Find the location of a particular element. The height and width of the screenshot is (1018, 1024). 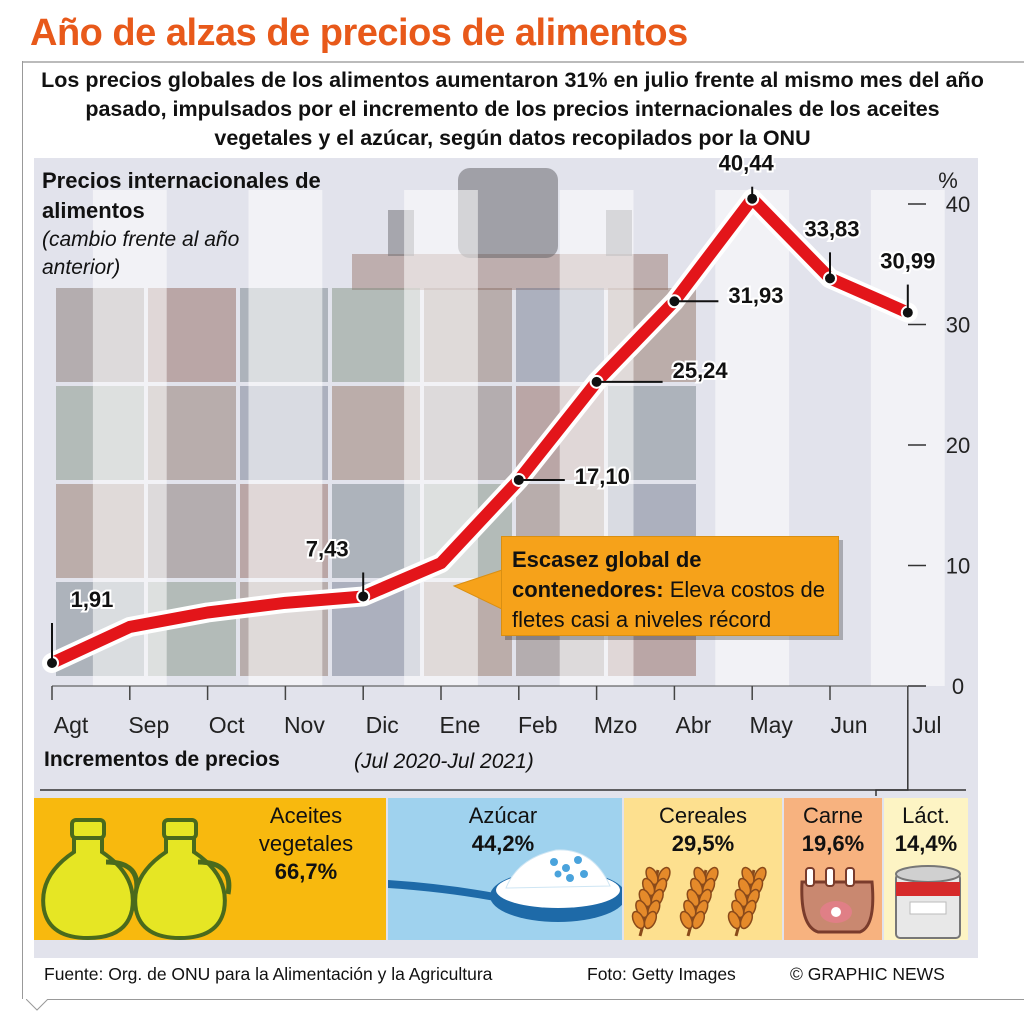

sugar-spoon-icon is located at coordinates (505, 885).